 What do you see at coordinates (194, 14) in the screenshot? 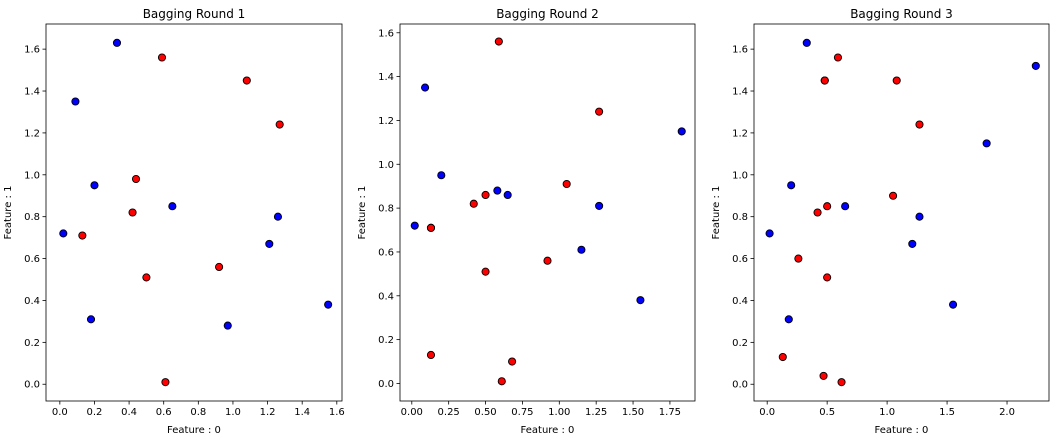
I see `chart-title: Bagging Round 1` at bounding box center [194, 14].